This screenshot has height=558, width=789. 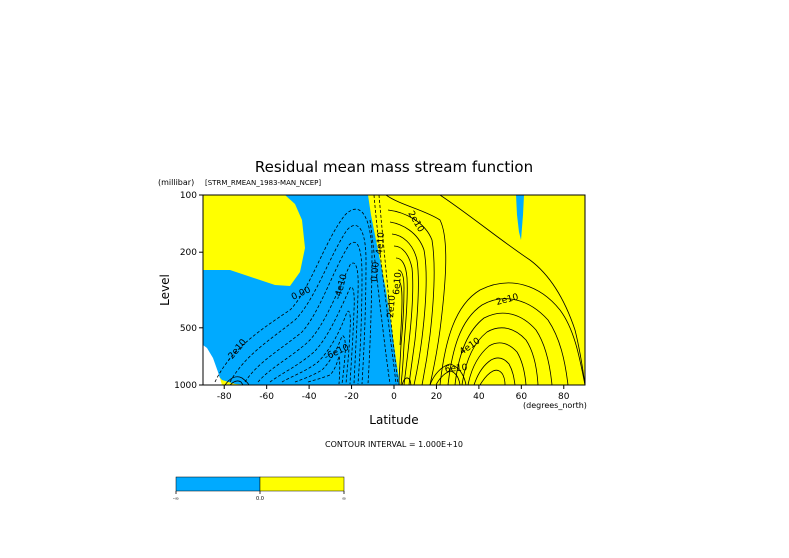 I want to click on x-axis: -80 -60 -40 -20 0 20 40 60 80, so click(x=393, y=393).